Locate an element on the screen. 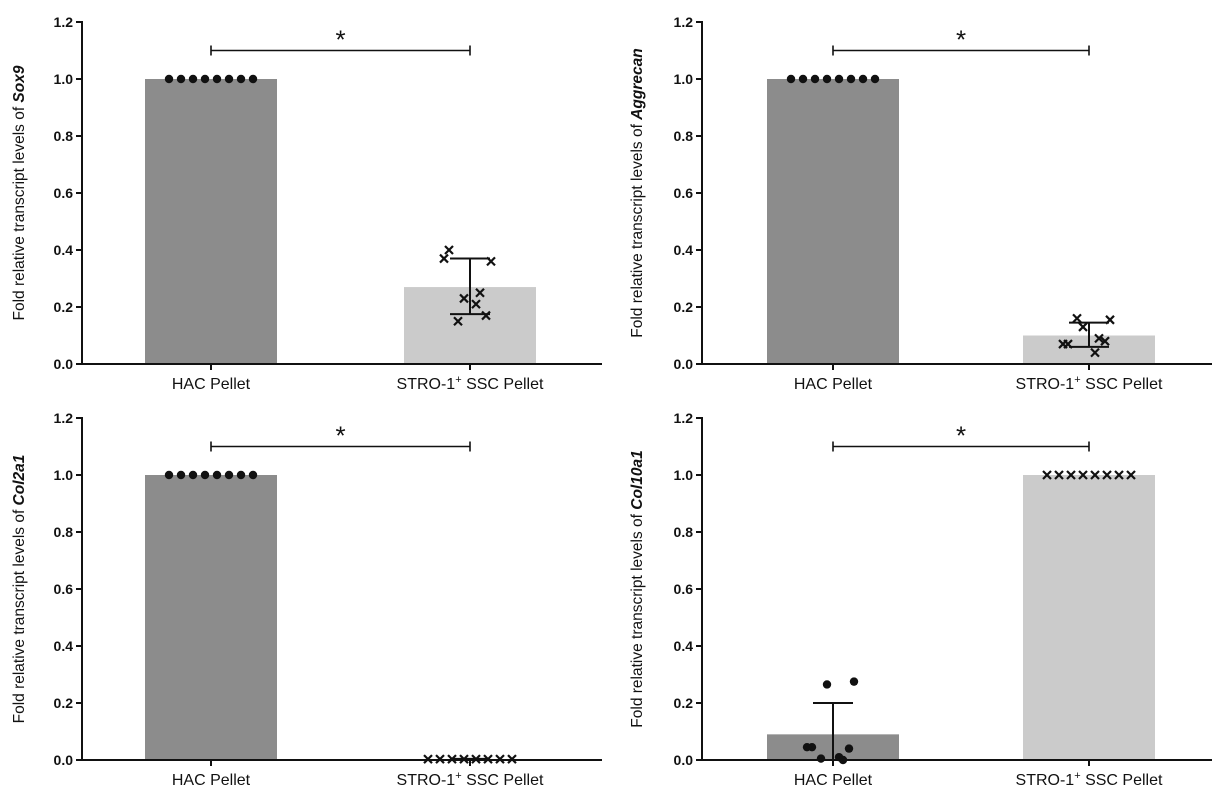 This screenshot has width=1217, height=793. y-axis-label: Fold relative transcript levels of Sox9 is located at coordinates (19, 192).